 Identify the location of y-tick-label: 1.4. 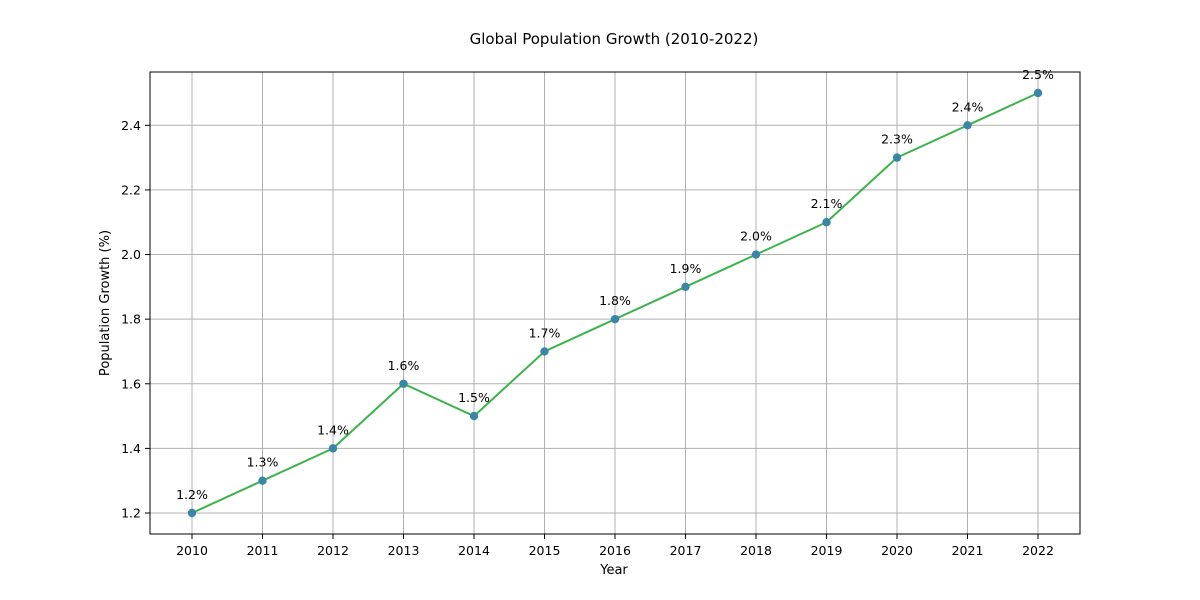
(131, 448).